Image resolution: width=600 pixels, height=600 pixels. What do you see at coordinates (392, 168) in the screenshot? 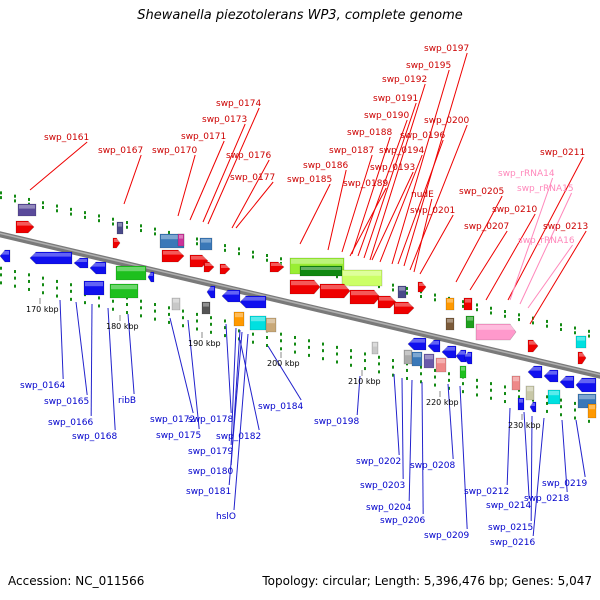
I see `forward-gene-label: swp_0193` at bounding box center [392, 168].